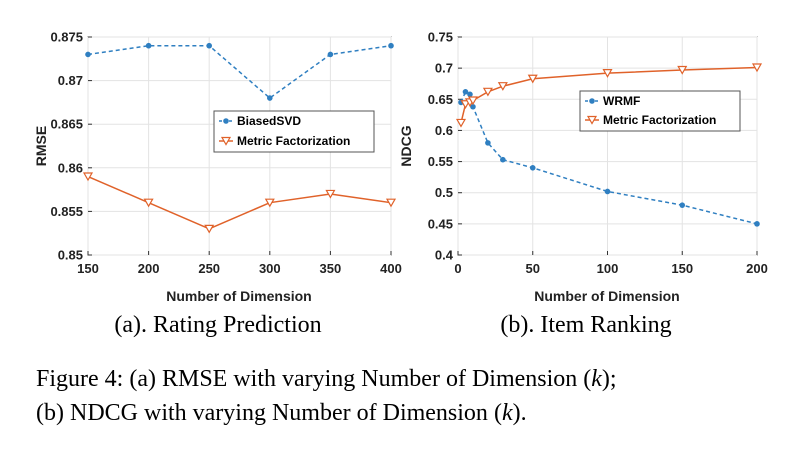  Describe the element at coordinates (440, 161) in the screenshot. I see `y-tick-label: 0.55` at that location.